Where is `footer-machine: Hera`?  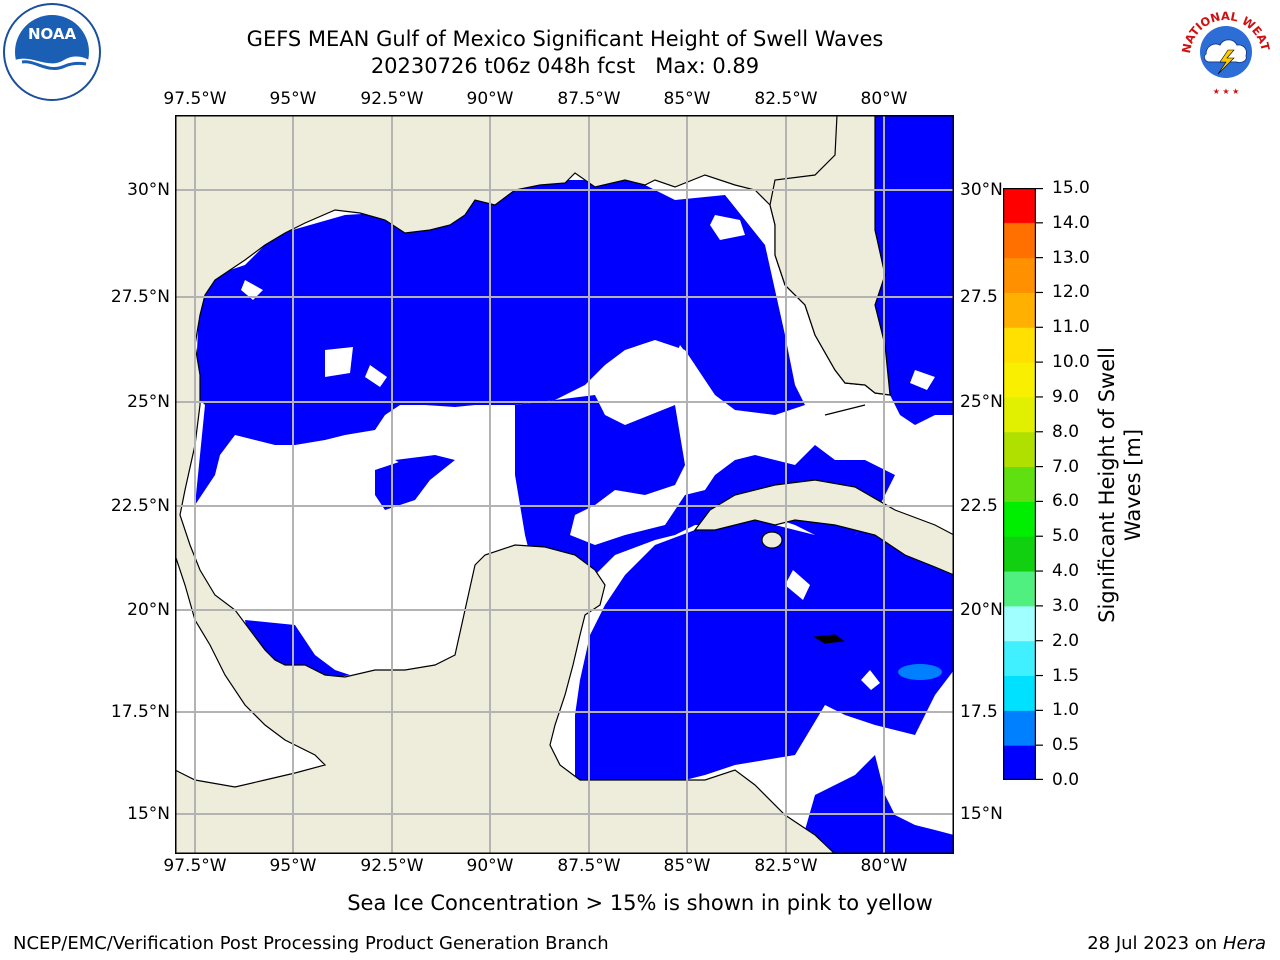 footer-machine: Hera is located at coordinates (1244, 943).